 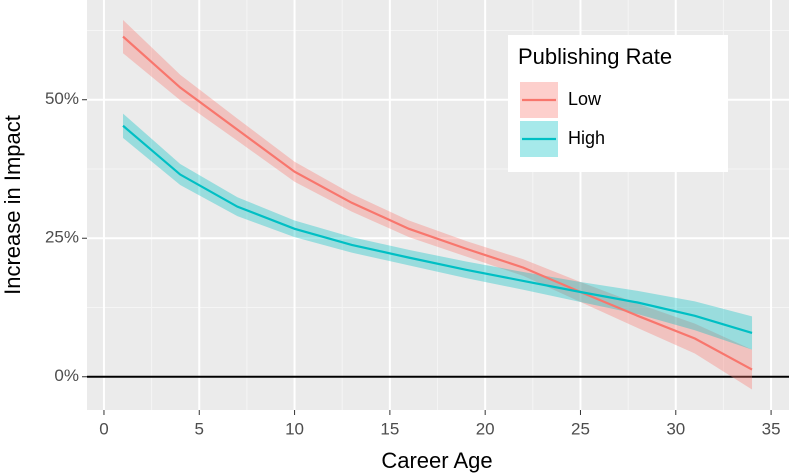 I want to click on legend-label: High, so click(x=586, y=138).